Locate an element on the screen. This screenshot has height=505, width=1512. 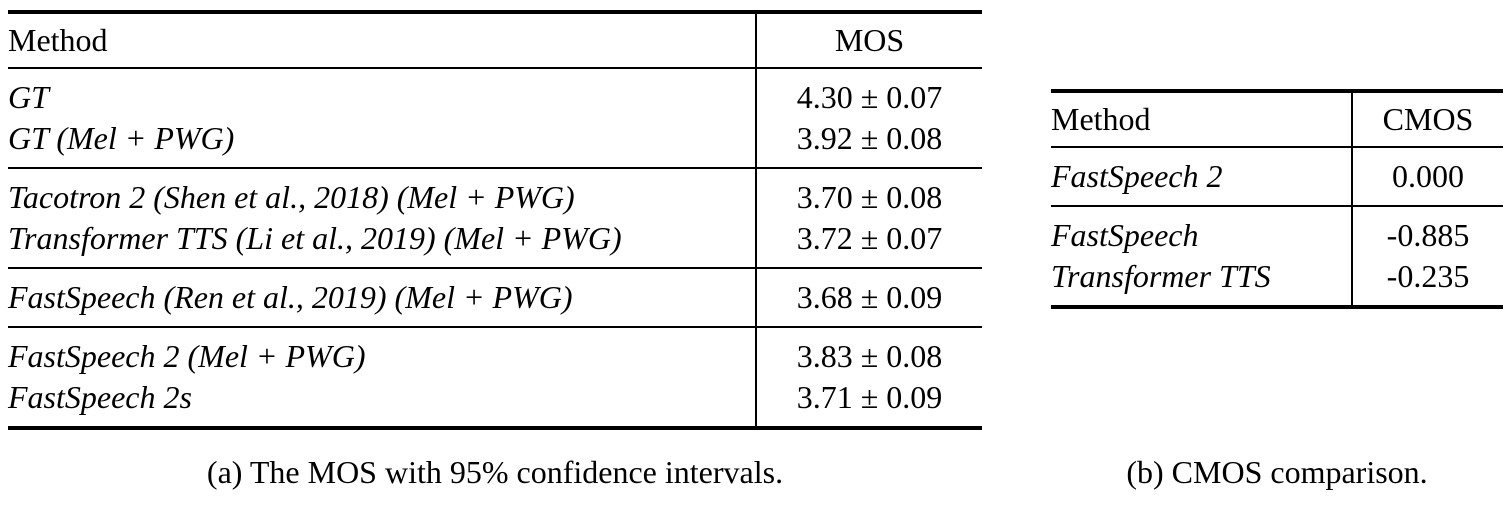
table-row: FastSpeech 2 0.000 is located at coordinates (1277, 176).